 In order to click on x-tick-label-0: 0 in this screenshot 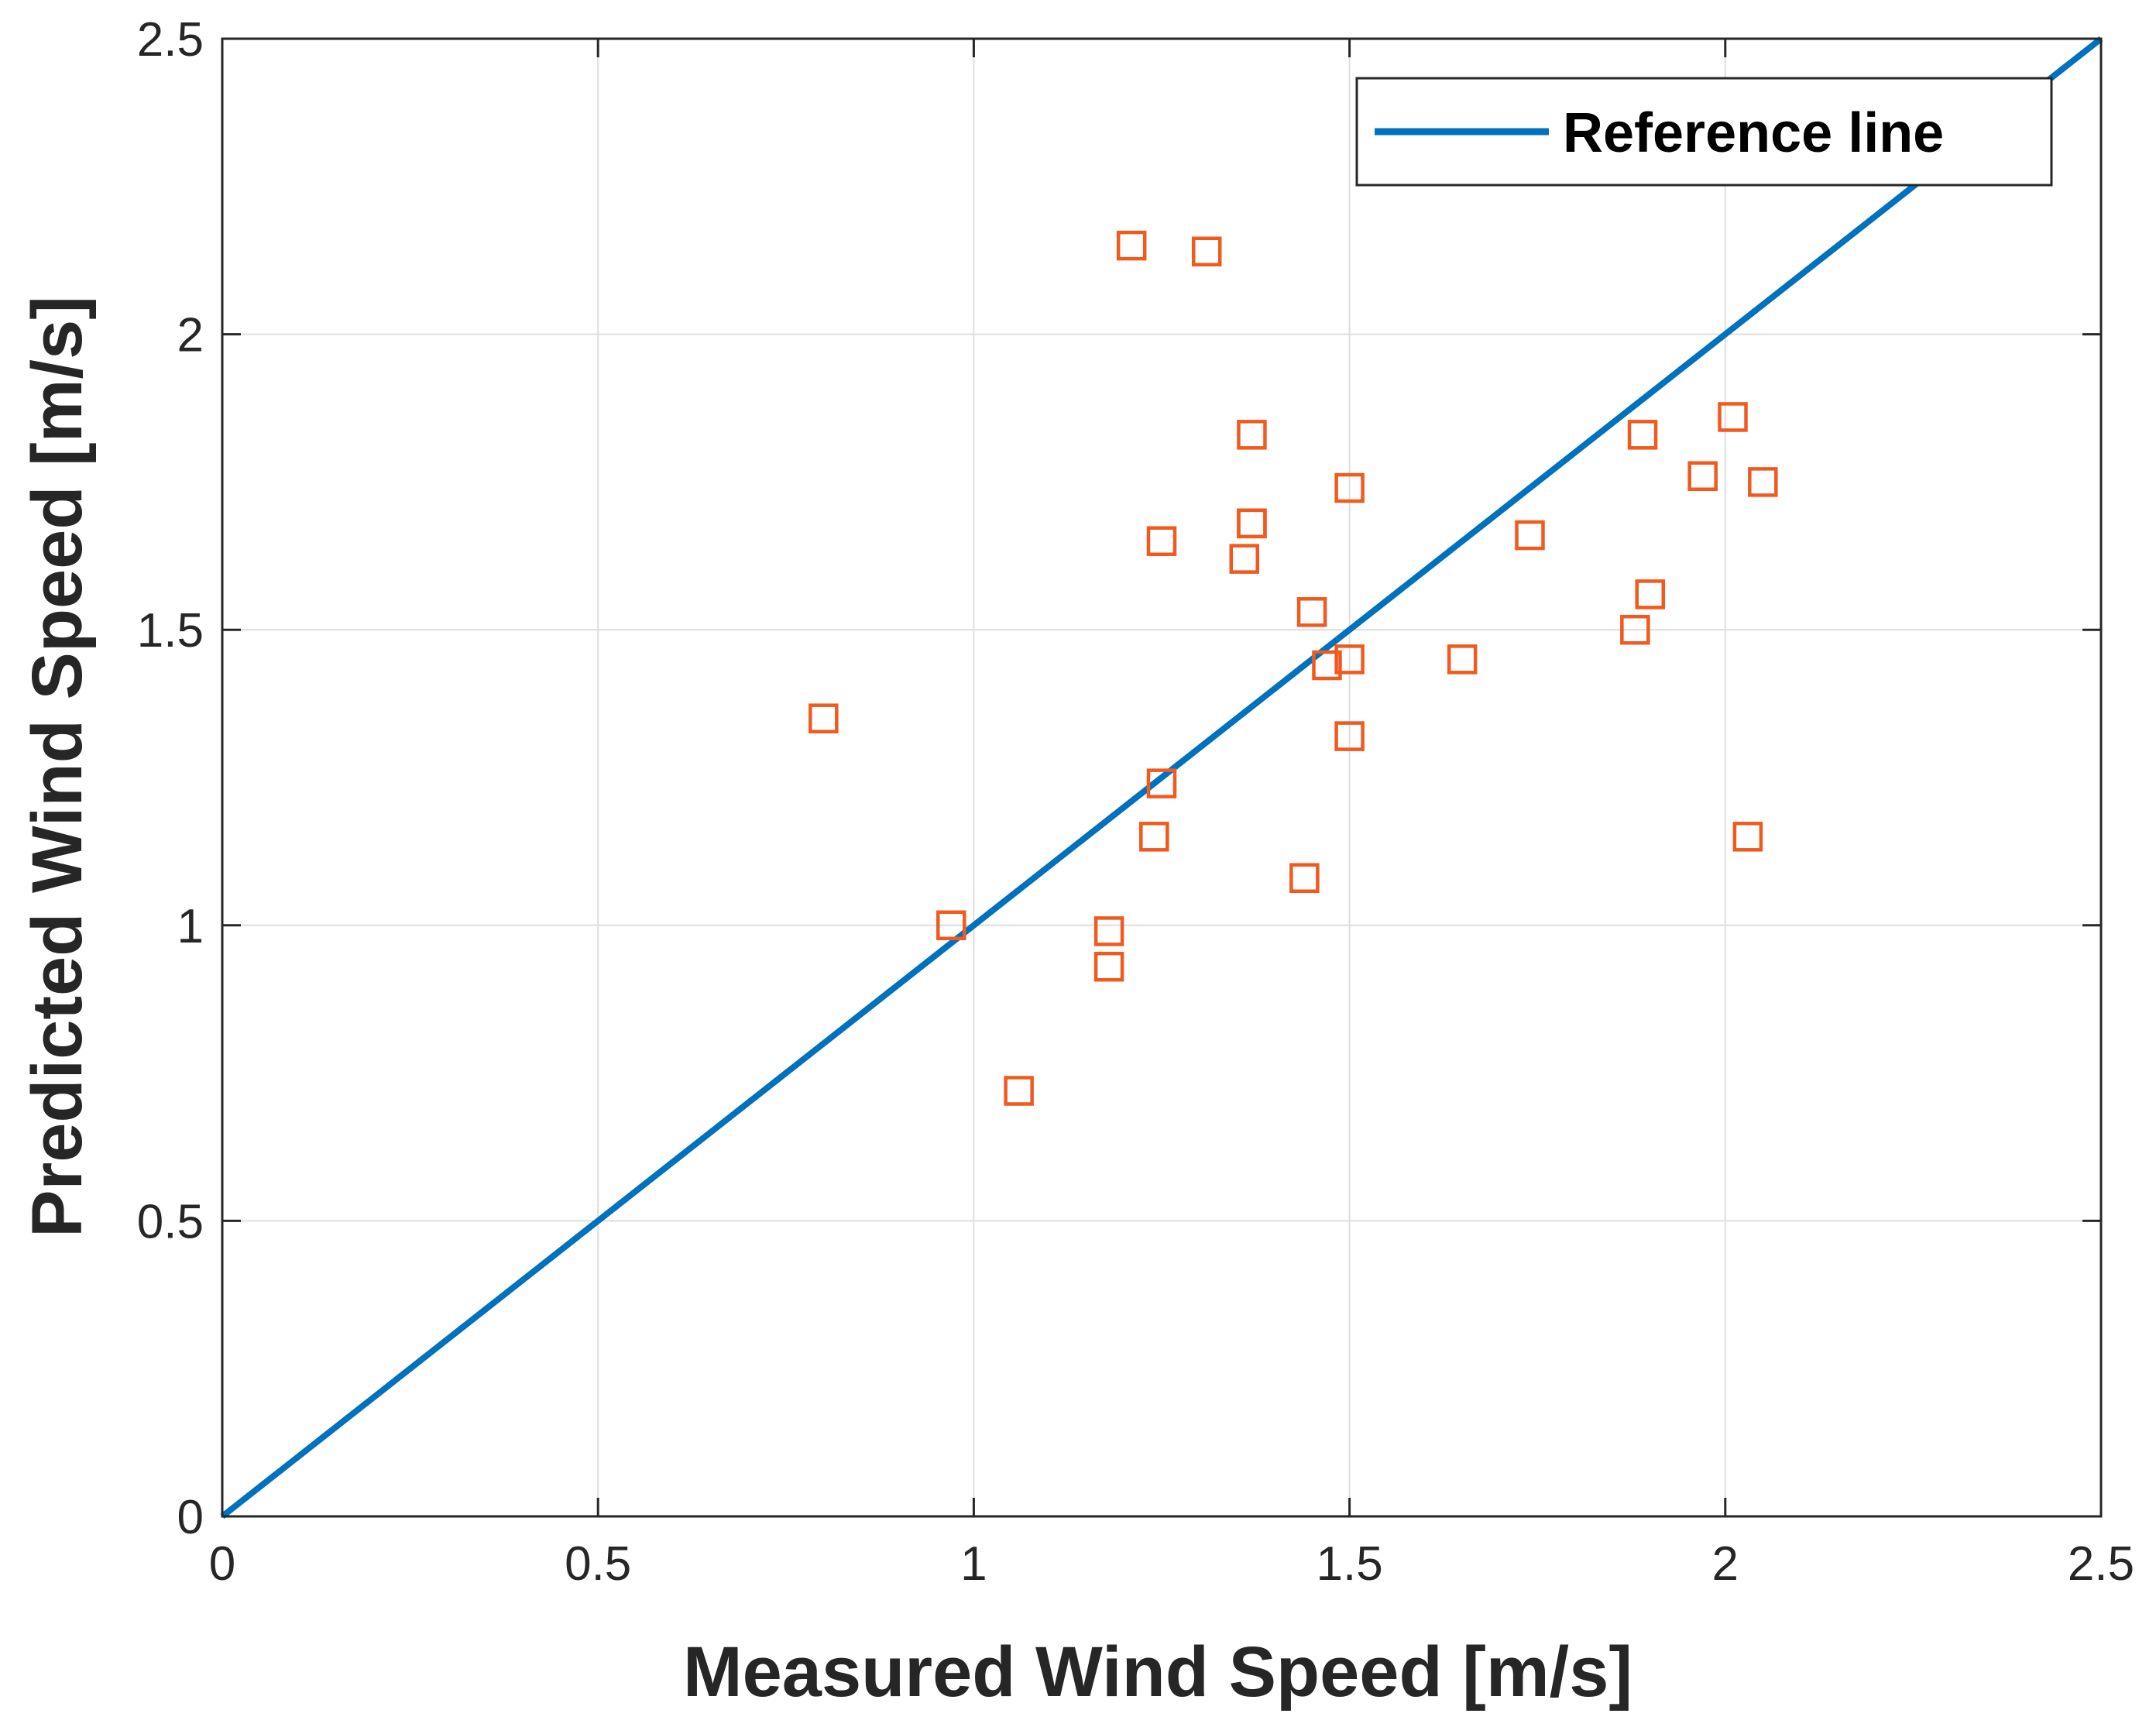, I will do `click(222, 1564)`.